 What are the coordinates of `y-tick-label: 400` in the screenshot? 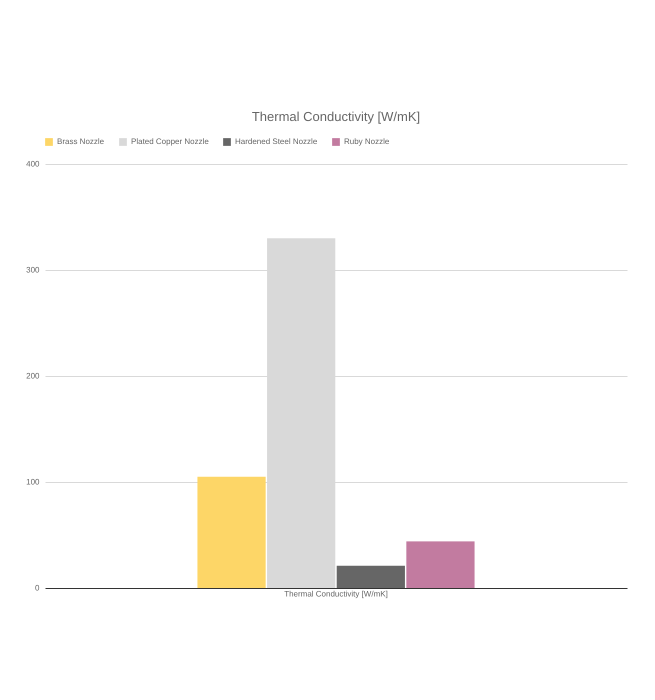 It's located at (33, 164).